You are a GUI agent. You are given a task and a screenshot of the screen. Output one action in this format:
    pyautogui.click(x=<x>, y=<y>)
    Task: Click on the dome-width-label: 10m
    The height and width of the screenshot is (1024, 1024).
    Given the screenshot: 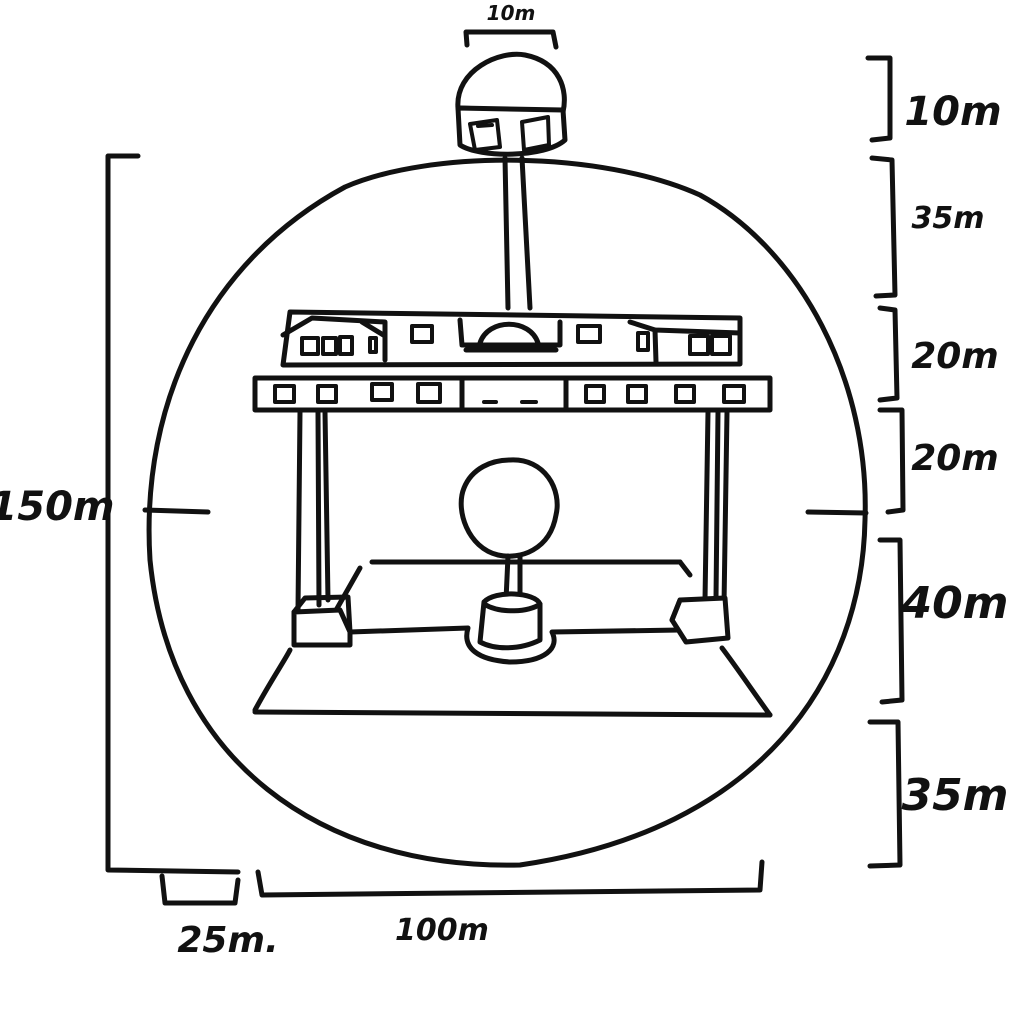 What is the action you would take?
    pyautogui.click(x=511, y=13)
    